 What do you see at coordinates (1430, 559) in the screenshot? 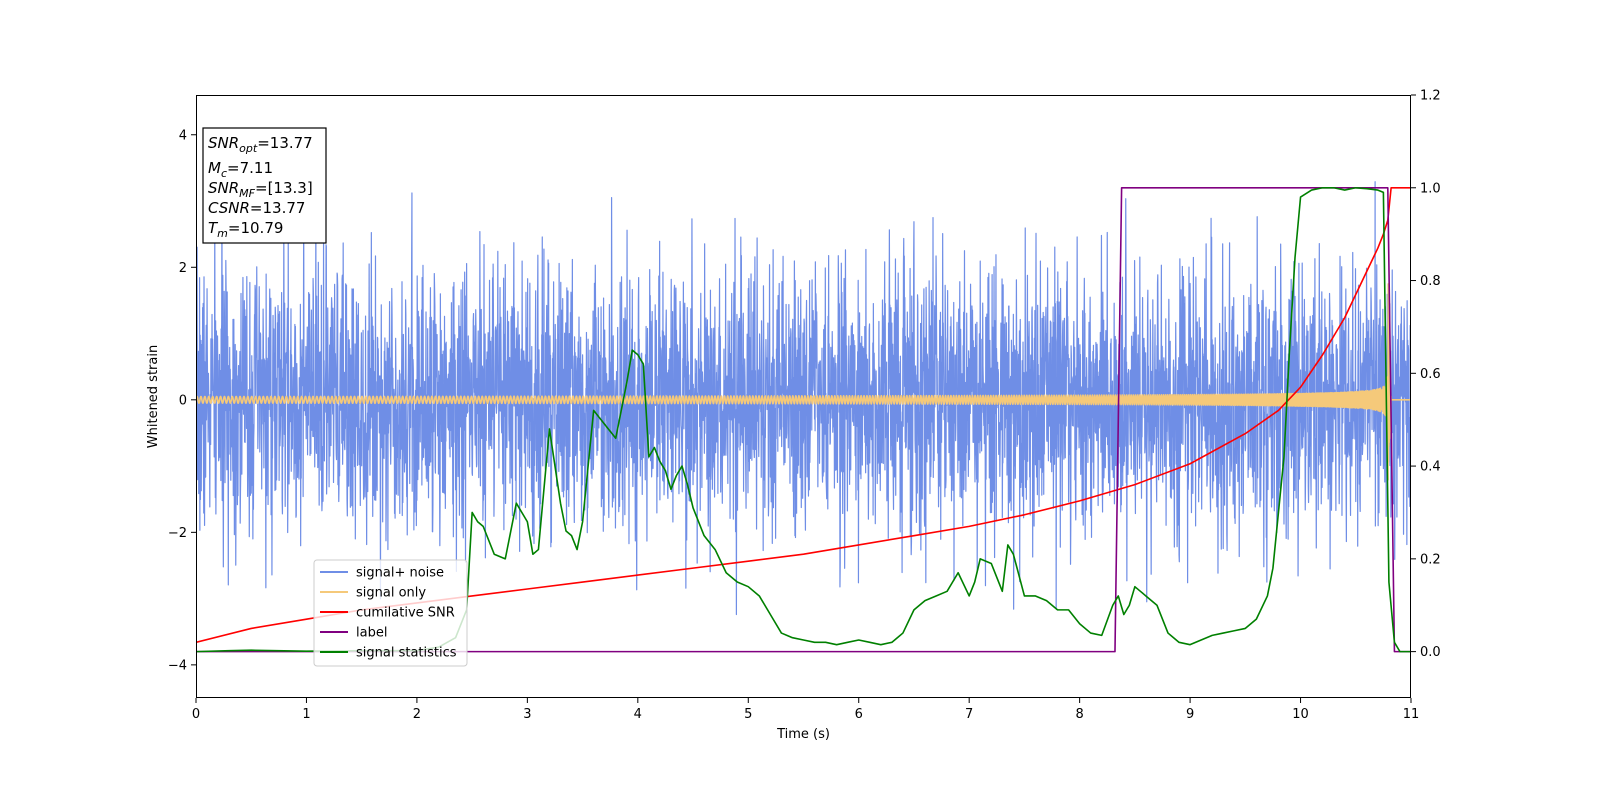
I see `y2-tick-label: 0.2` at bounding box center [1430, 559].